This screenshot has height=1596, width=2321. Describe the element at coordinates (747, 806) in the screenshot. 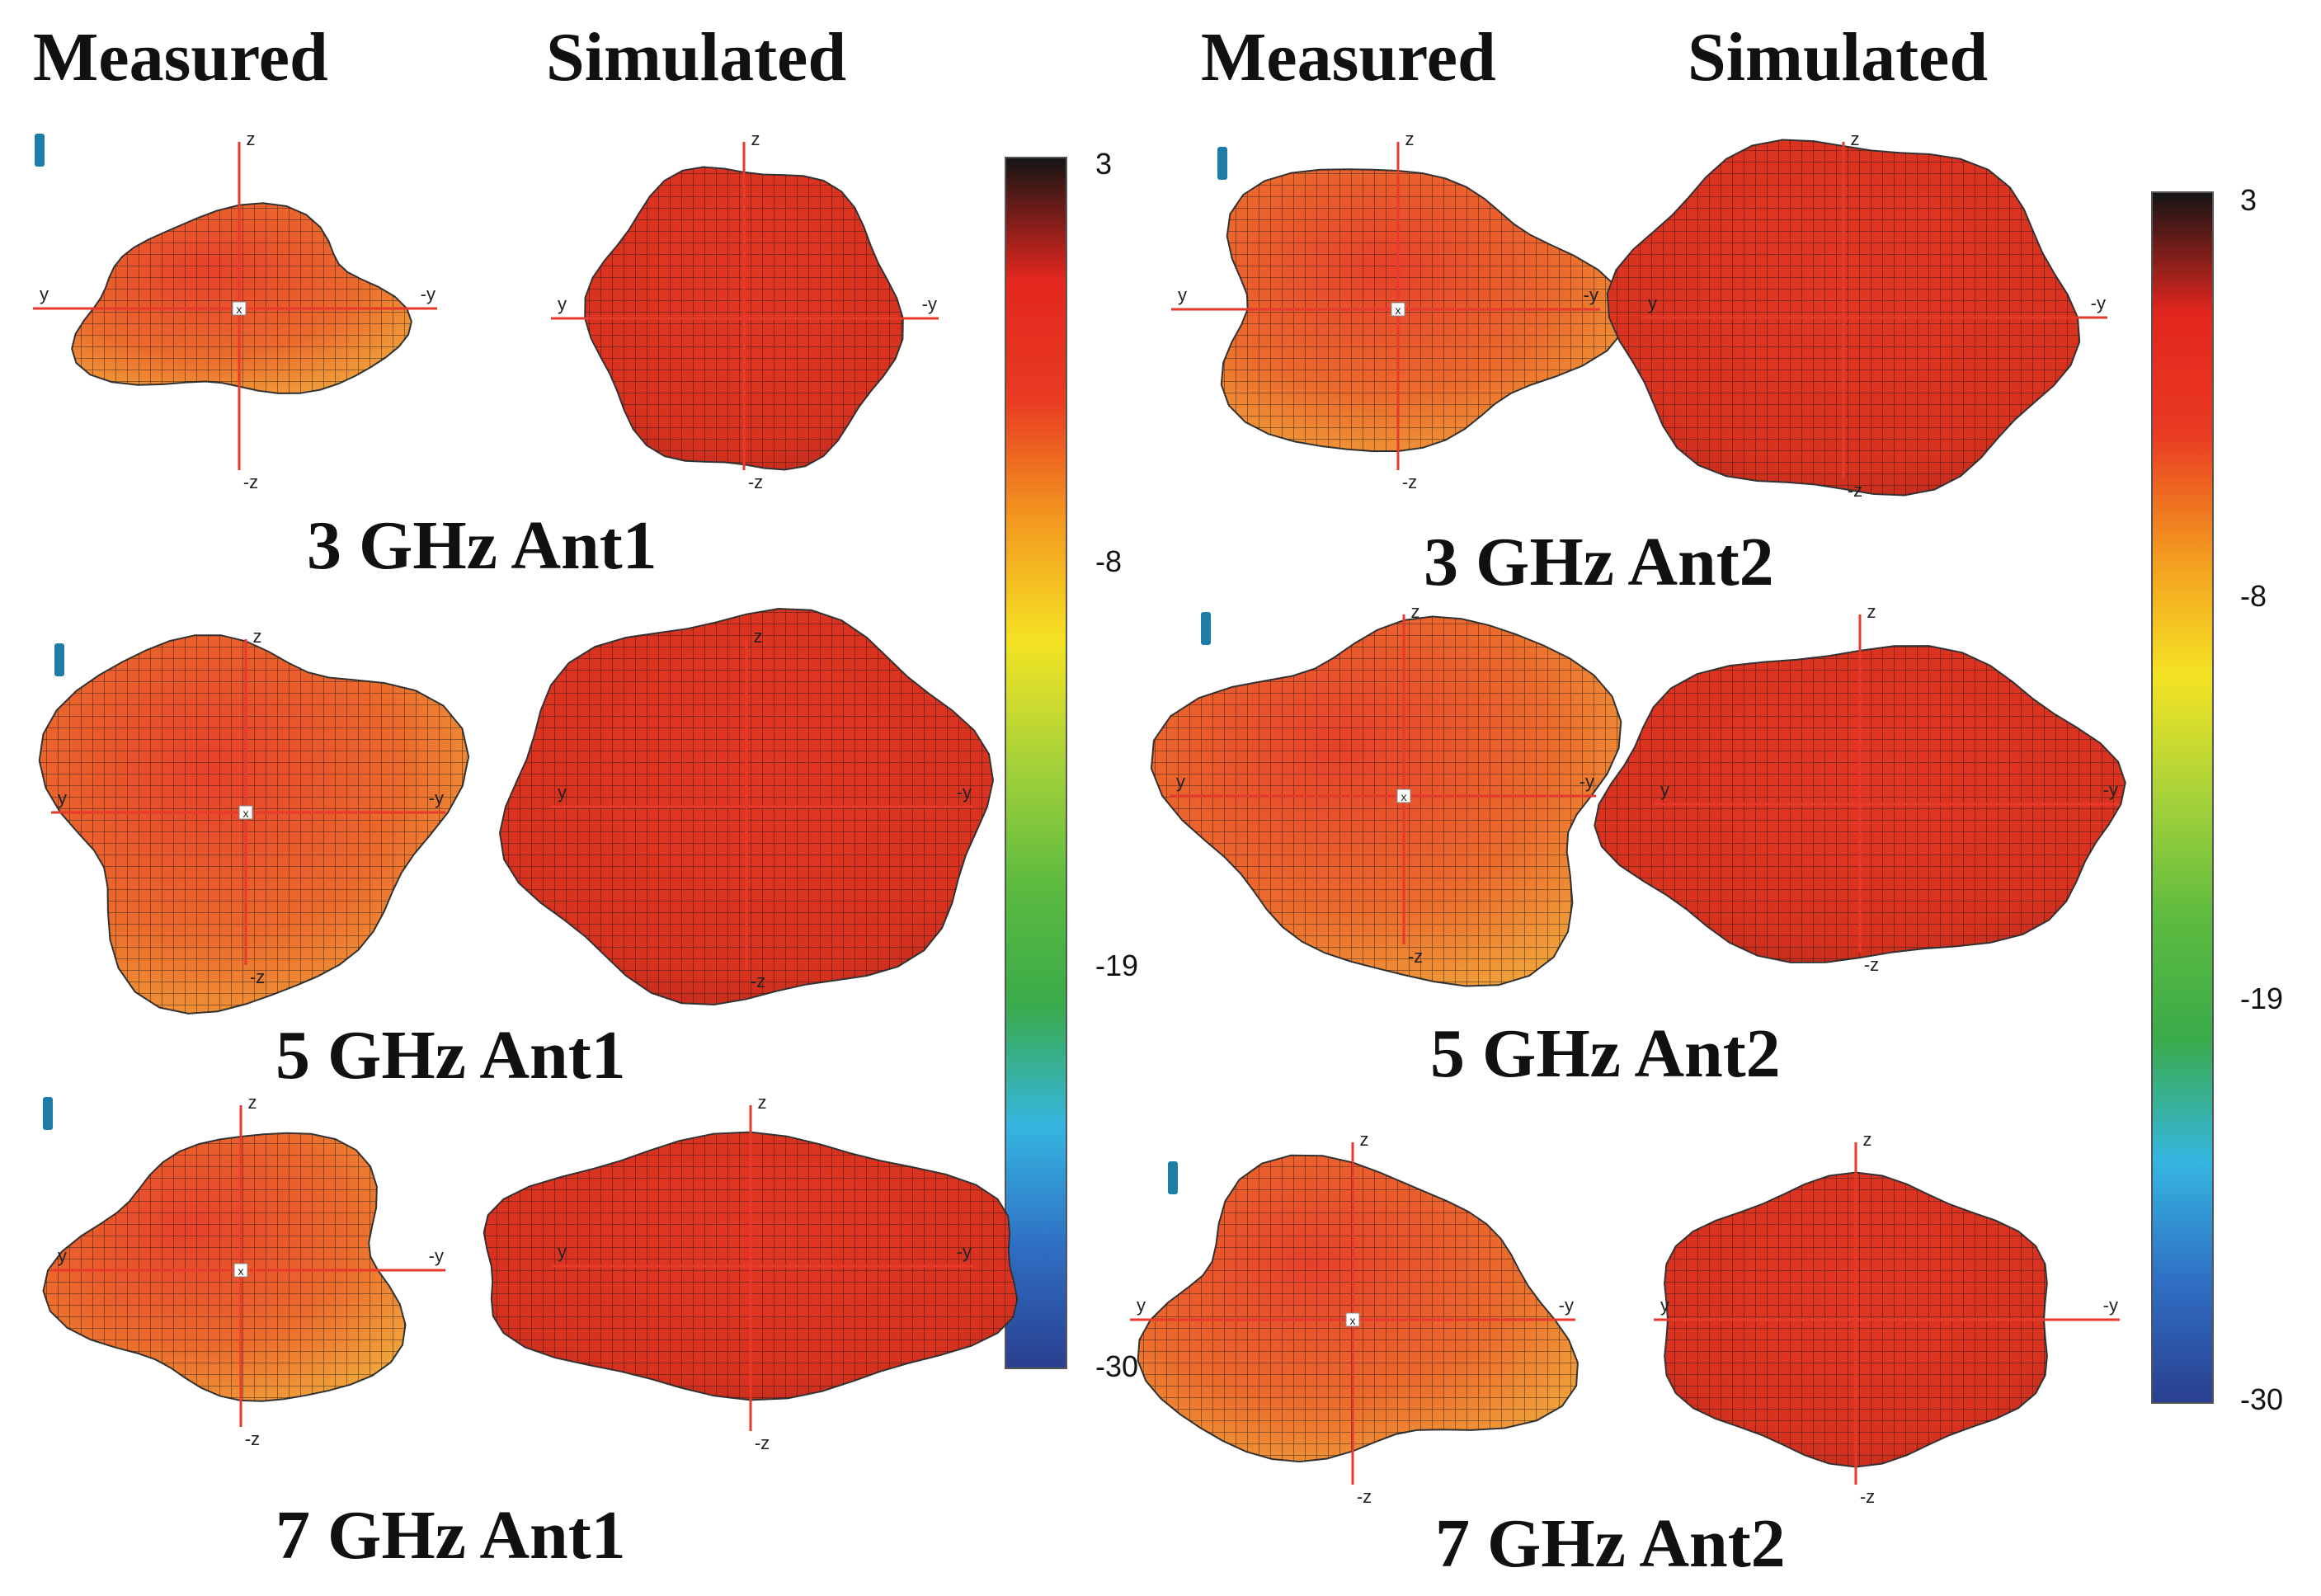

I see `plot-ant1-5ghz-simulated: z -z y -y` at that location.